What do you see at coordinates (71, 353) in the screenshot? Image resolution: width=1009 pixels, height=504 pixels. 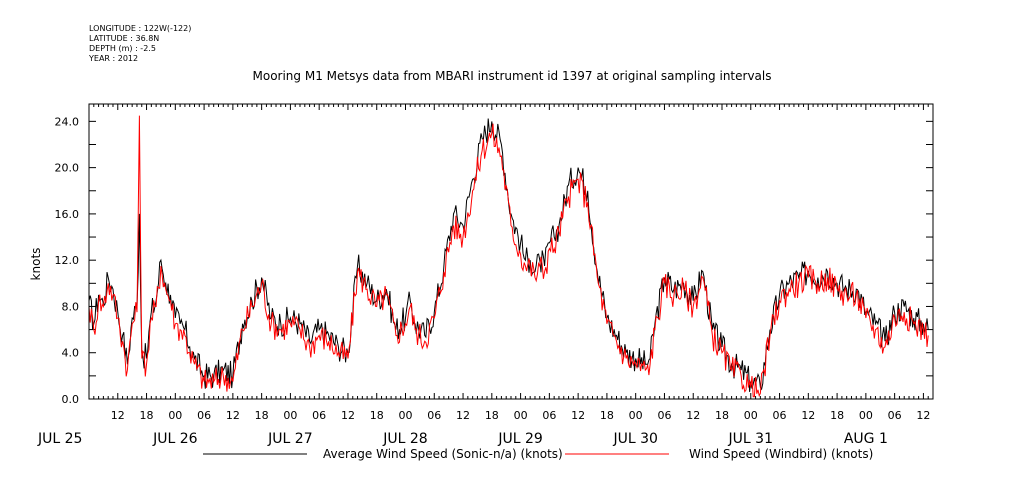 I see `y-tick-label: 4.0` at bounding box center [71, 353].